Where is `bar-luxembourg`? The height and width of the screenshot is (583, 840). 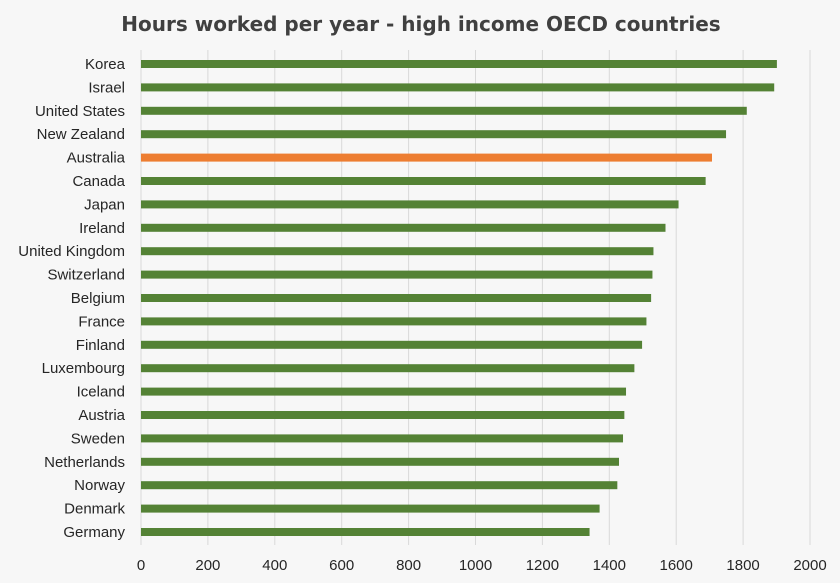
bar-luxembourg is located at coordinates (388, 368).